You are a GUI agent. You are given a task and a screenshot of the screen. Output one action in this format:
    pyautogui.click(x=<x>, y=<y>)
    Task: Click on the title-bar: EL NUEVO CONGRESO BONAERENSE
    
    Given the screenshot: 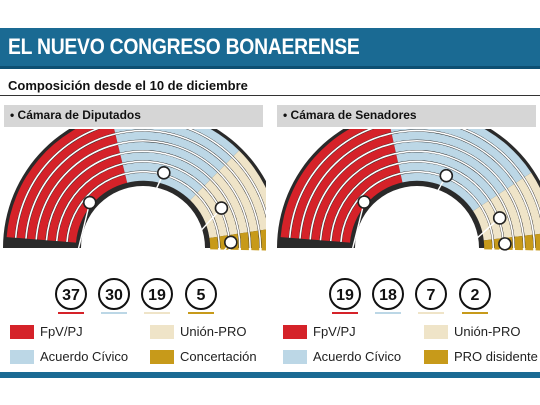 What is the action you would take?
    pyautogui.click(x=270, y=48)
    